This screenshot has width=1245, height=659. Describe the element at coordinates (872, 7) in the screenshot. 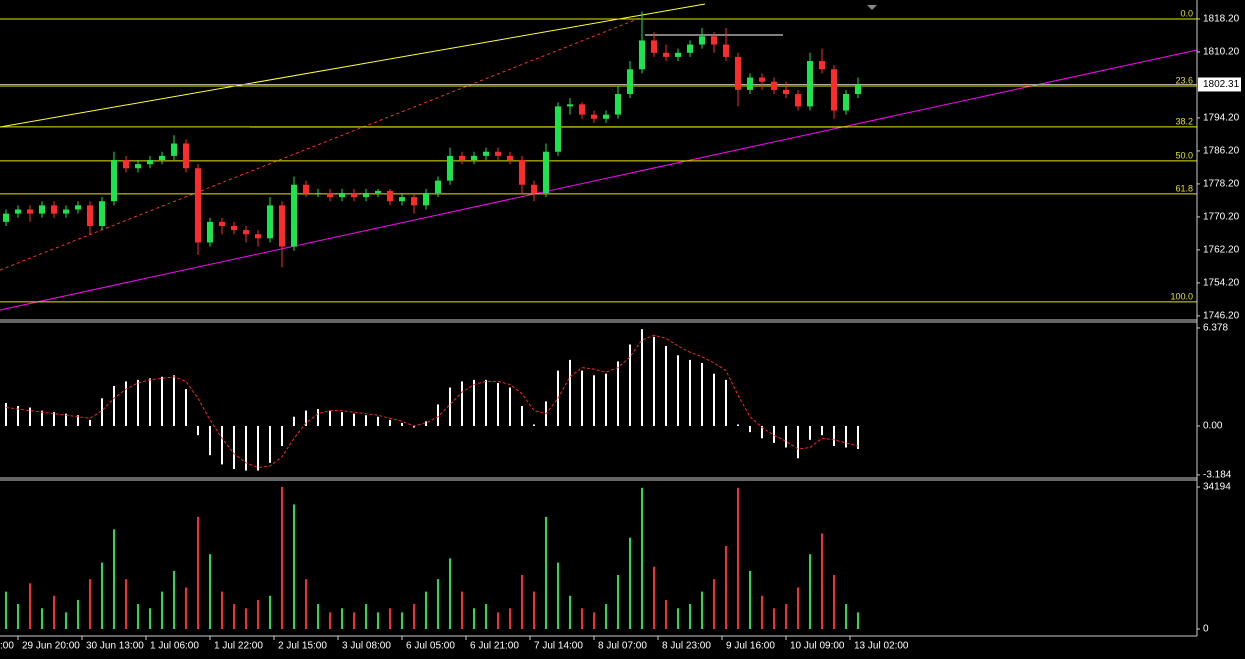

I see `shift-marker` at that location.